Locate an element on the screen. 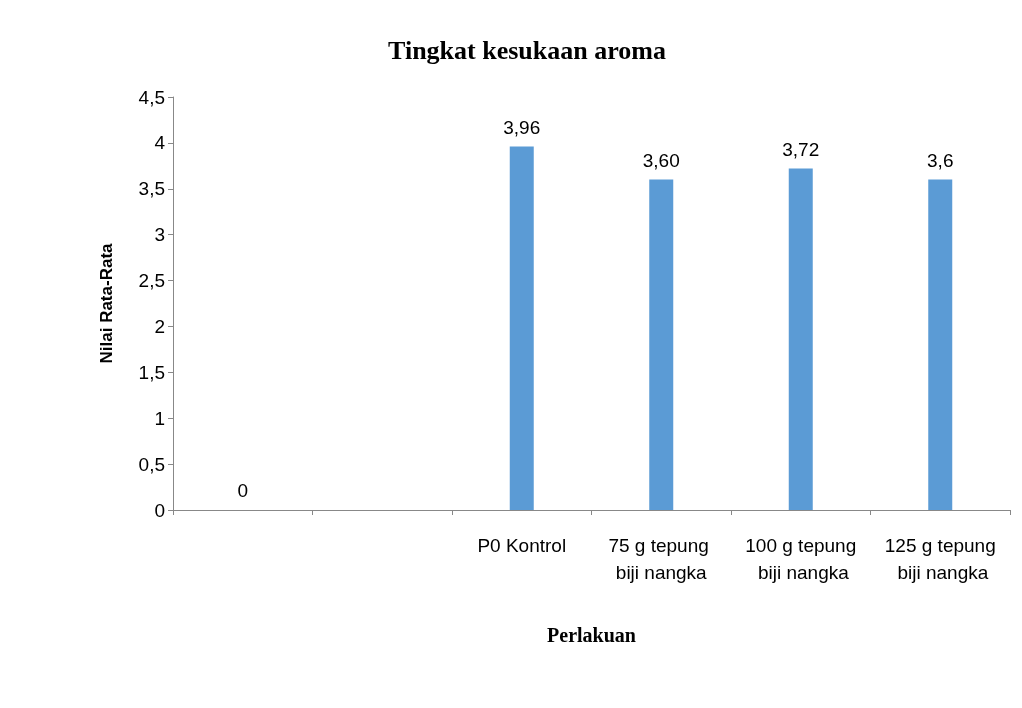  y-tick-label: 0,5 is located at coordinates (151, 464).